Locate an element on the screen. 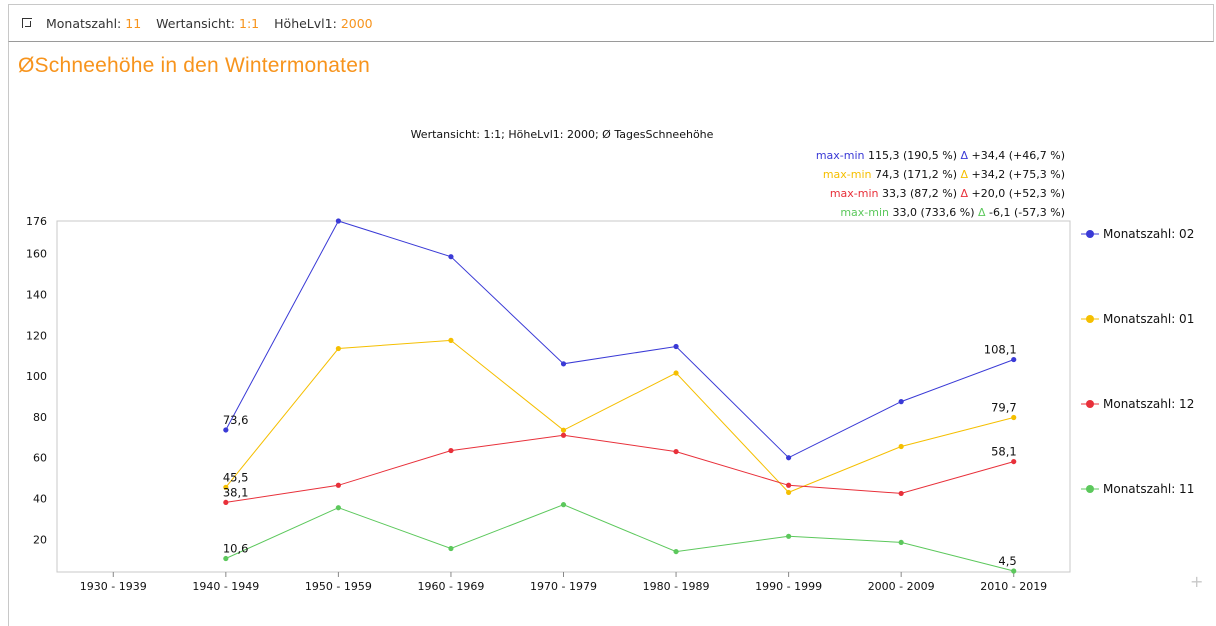  y-tick-label-60: 60 is located at coordinates (40, 458).